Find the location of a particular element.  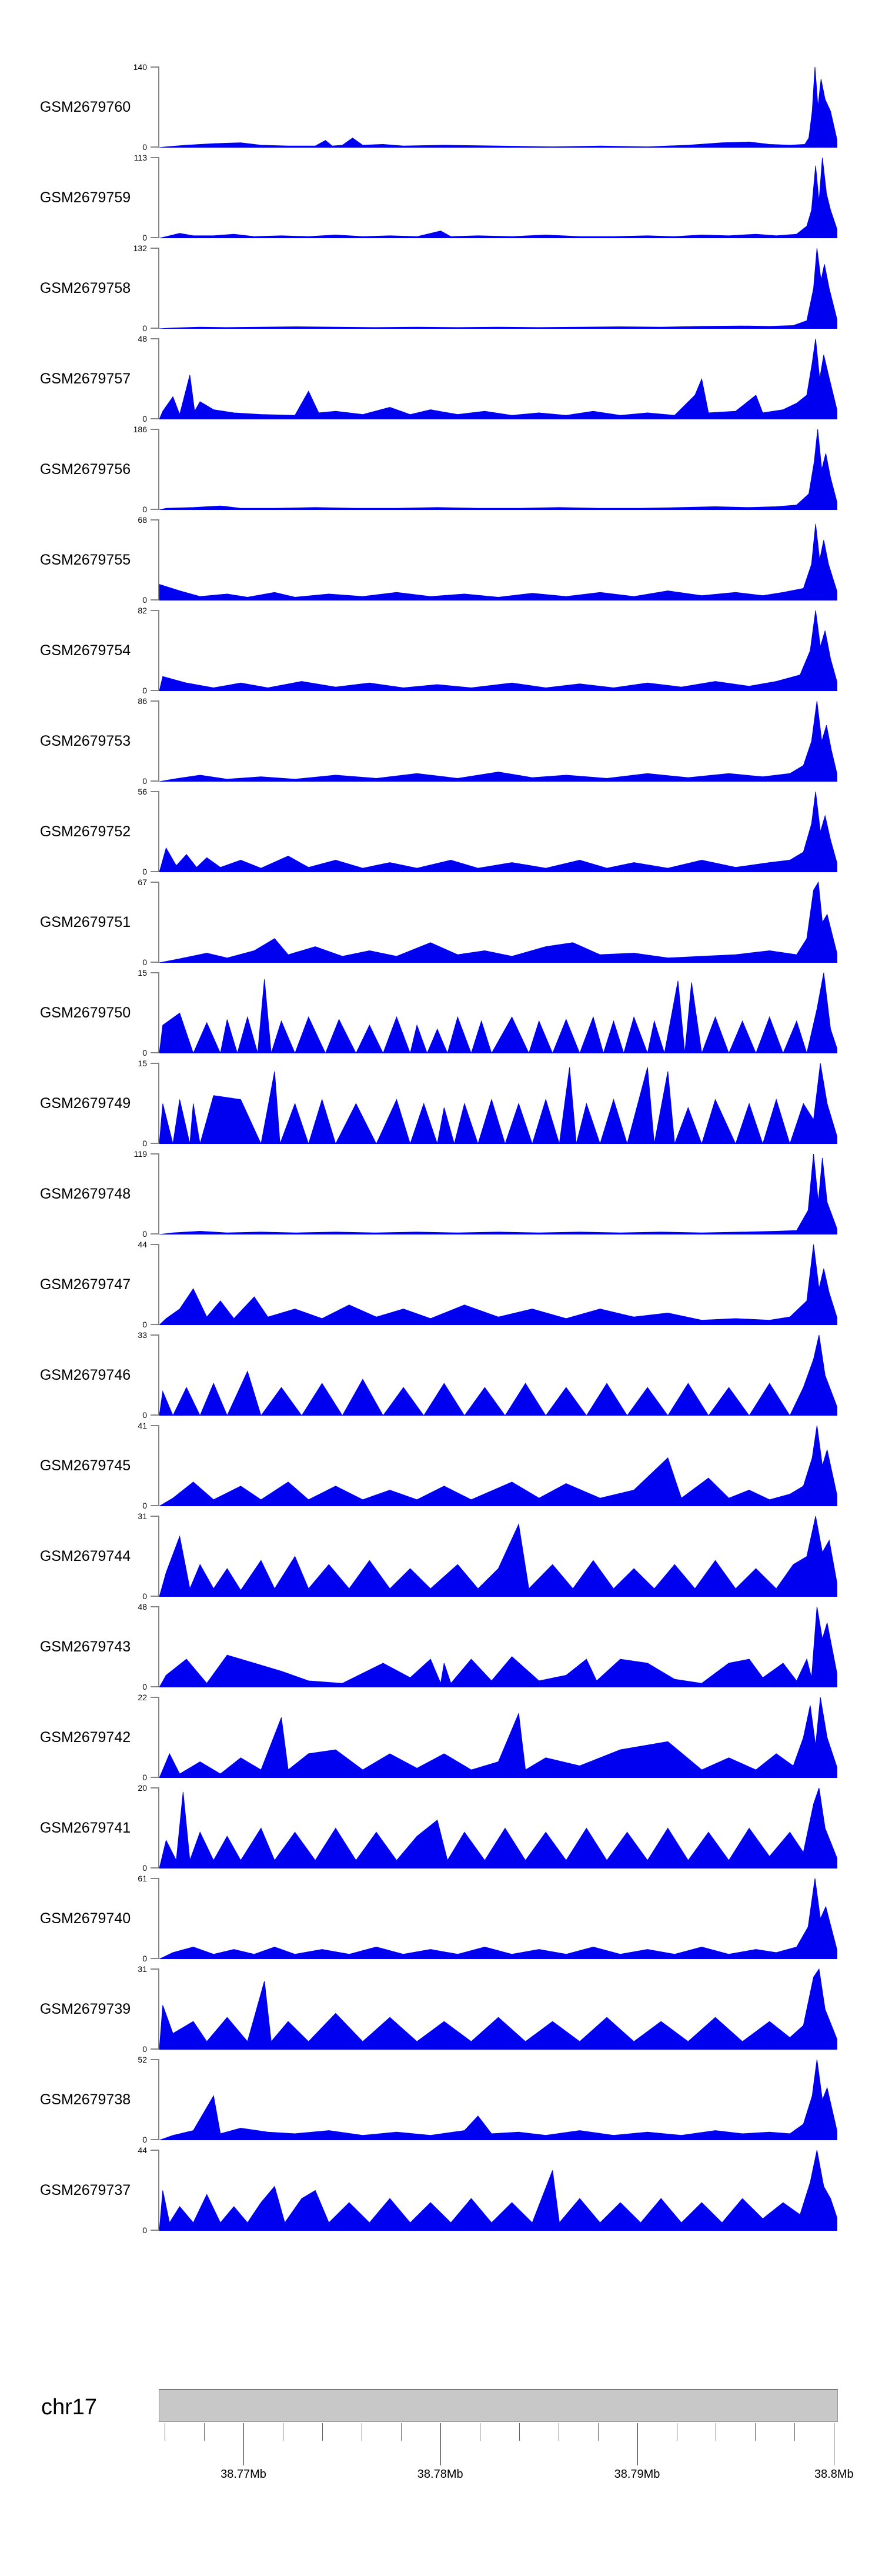

track-row: GSM2679741 20 0 is located at coordinates (441, 1827).